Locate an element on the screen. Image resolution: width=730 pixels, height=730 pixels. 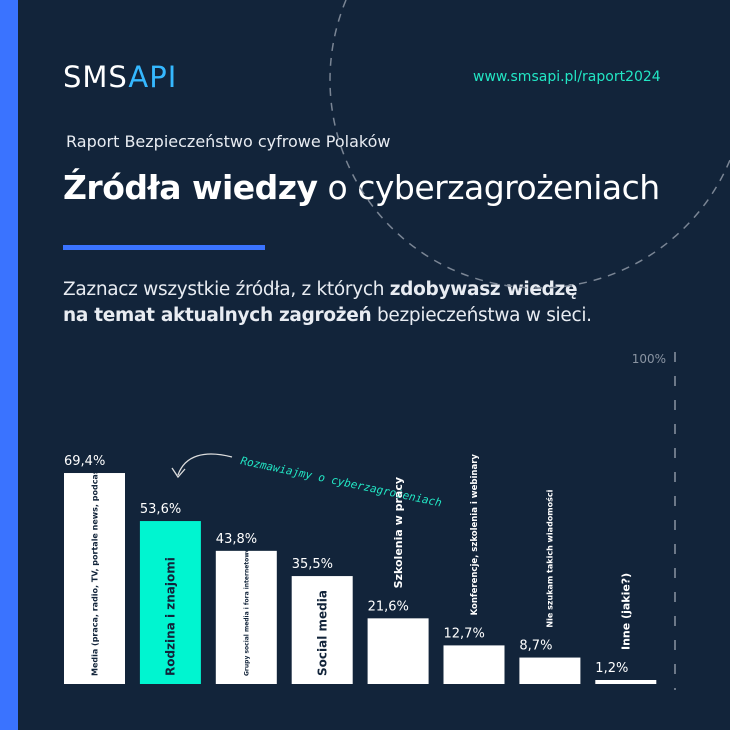
report-url: www.smsapi.pl/raport2024 is located at coordinates (567, 77).